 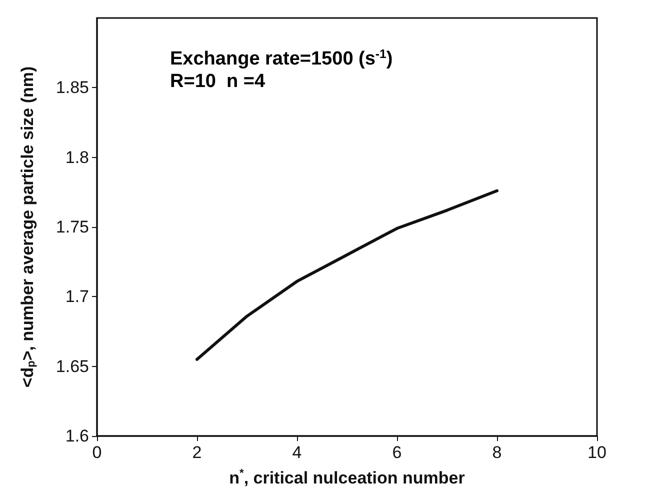 What do you see at coordinates (72, 227) in the screenshot?
I see `y-tick-label: 1.75` at bounding box center [72, 227].